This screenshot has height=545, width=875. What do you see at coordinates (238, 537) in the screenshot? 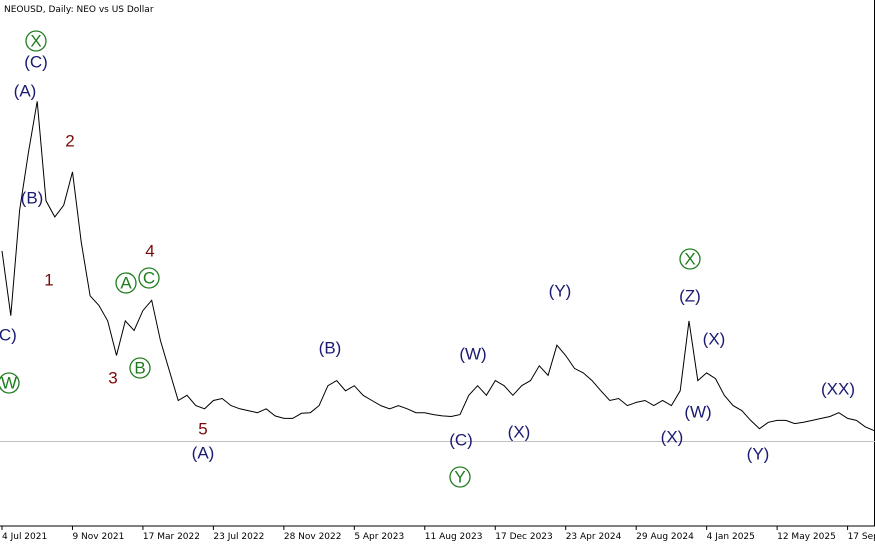
I see `x-tick-label: 23 Jul 2022` at bounding box center [238, 537].